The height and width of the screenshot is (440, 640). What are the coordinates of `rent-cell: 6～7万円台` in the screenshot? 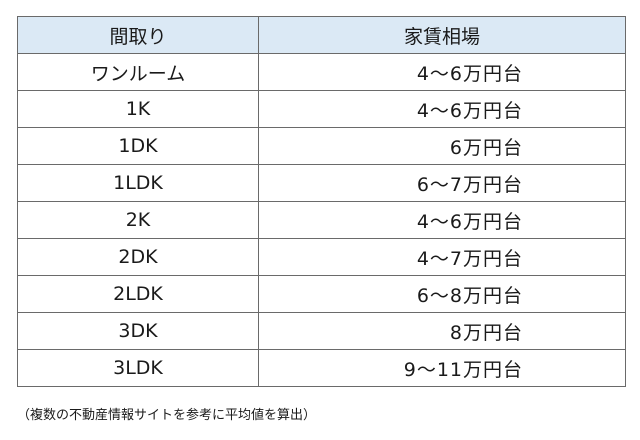 It's located at (442, 183).